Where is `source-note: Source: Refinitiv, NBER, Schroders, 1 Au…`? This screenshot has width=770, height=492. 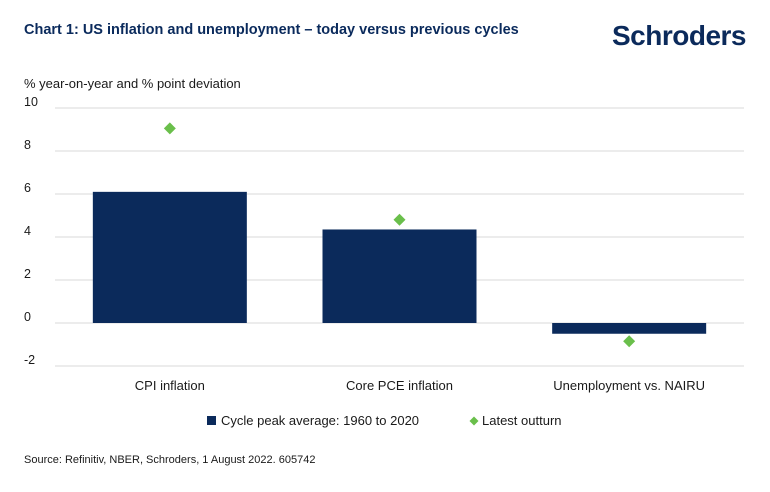 source-note: Source: Refinitiv, NBER, Schroders, 1 Au… is located at coordinates (170, 460).